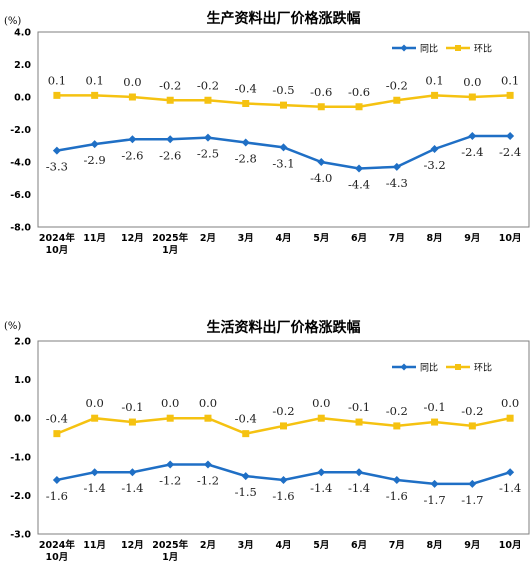  Describe the element at coordinates (246, 492) in the screenshot. I see `data-label: -1.5` at that location.